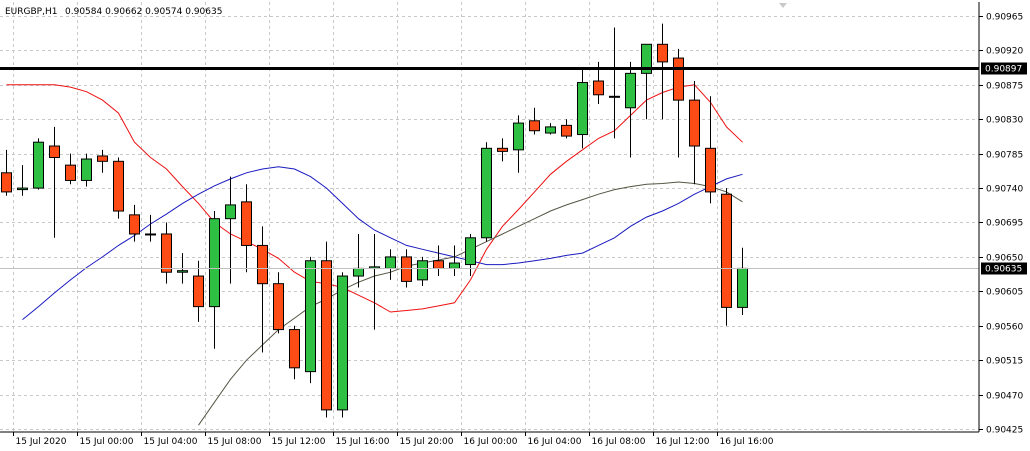 This screenshot has width=1030, height=451. What do you see at coordinates (1004, 52) in the screenshot?
I see `y-tick-label: 0.90920` at bounding box center [1004, 52].